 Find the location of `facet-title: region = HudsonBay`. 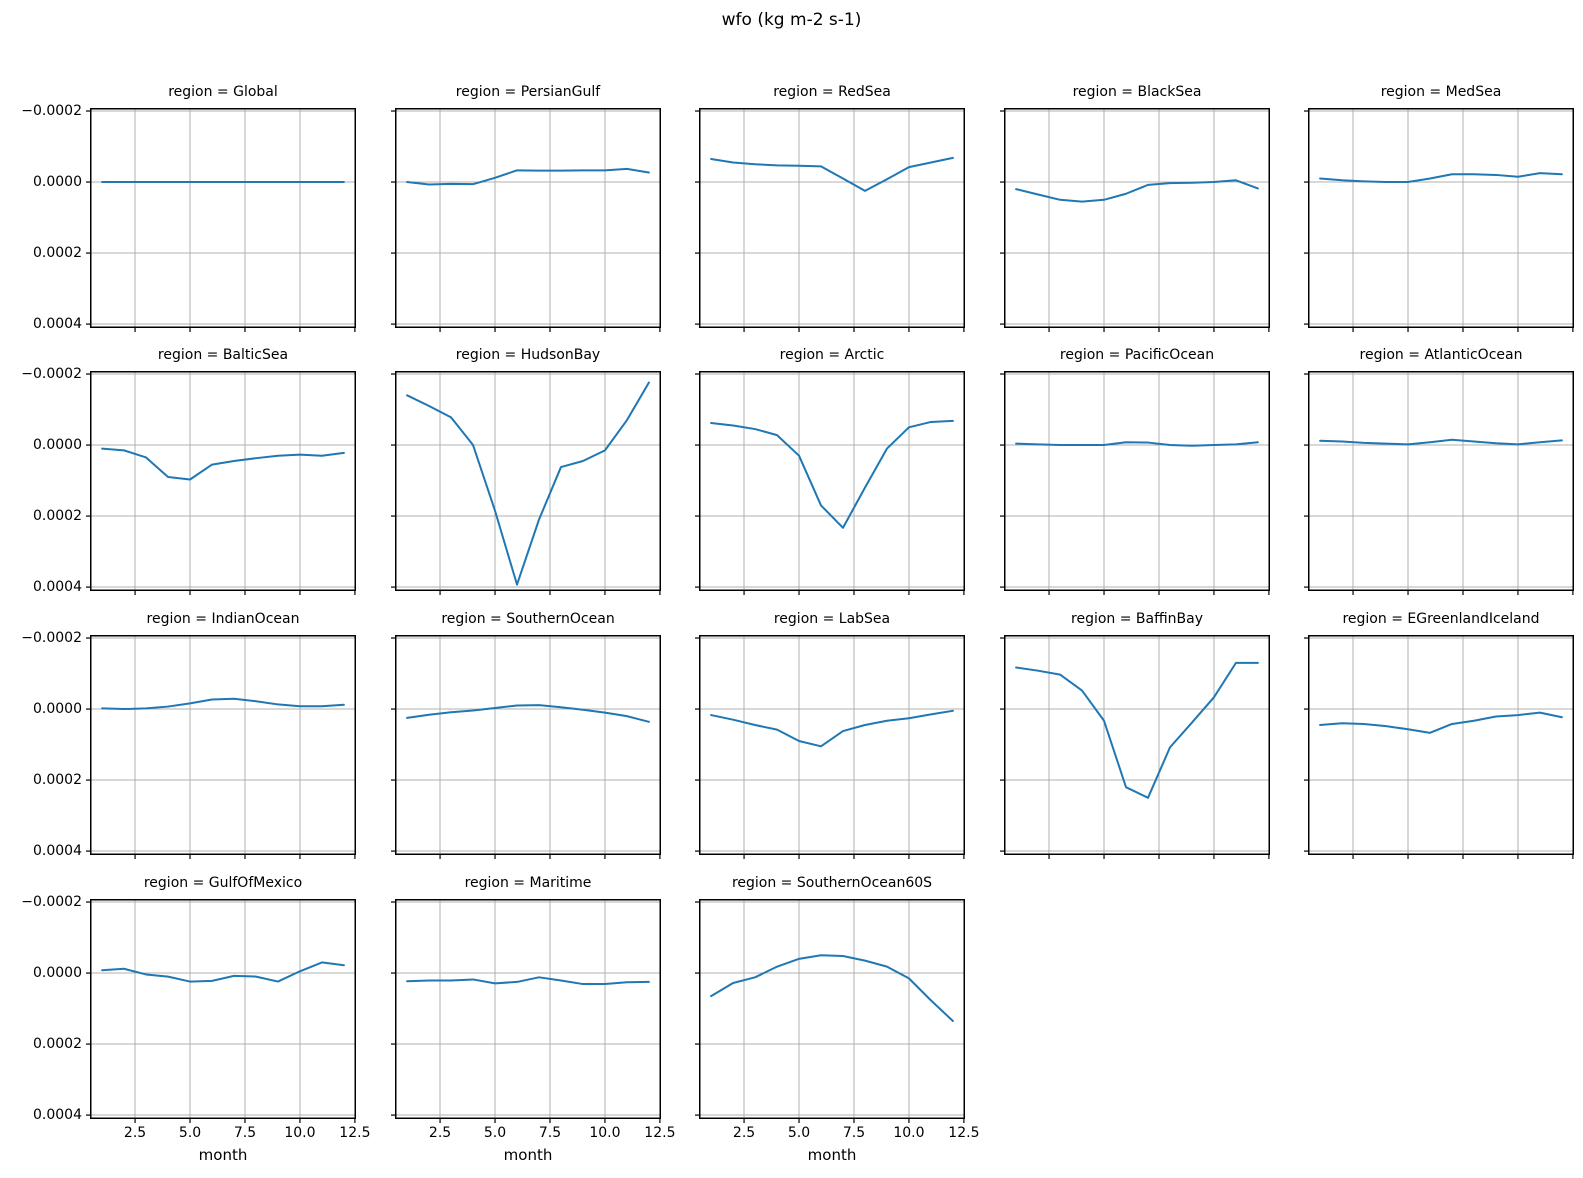

facet-title: region = HudsonBay is located at coordinates (528, 355).